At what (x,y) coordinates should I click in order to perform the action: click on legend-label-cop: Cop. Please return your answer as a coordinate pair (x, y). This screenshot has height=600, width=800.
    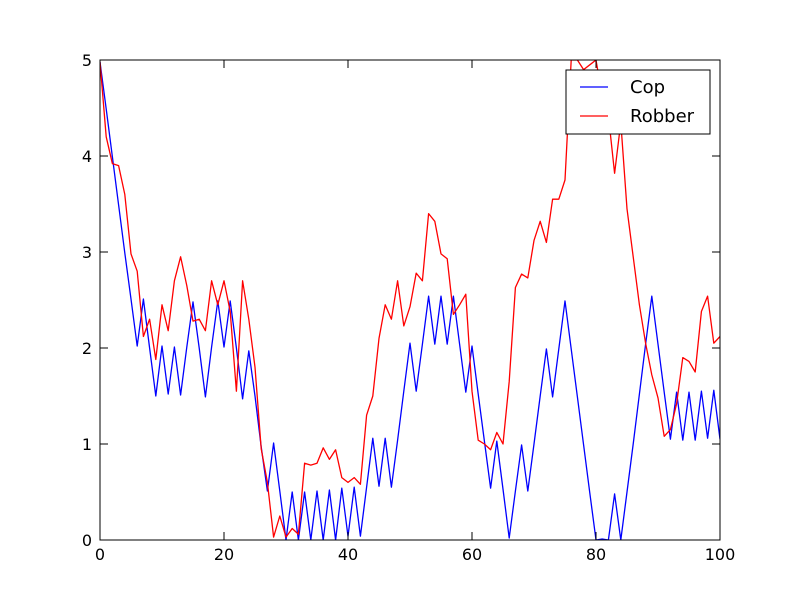
    Looking at the image, I should click on (647, 87).